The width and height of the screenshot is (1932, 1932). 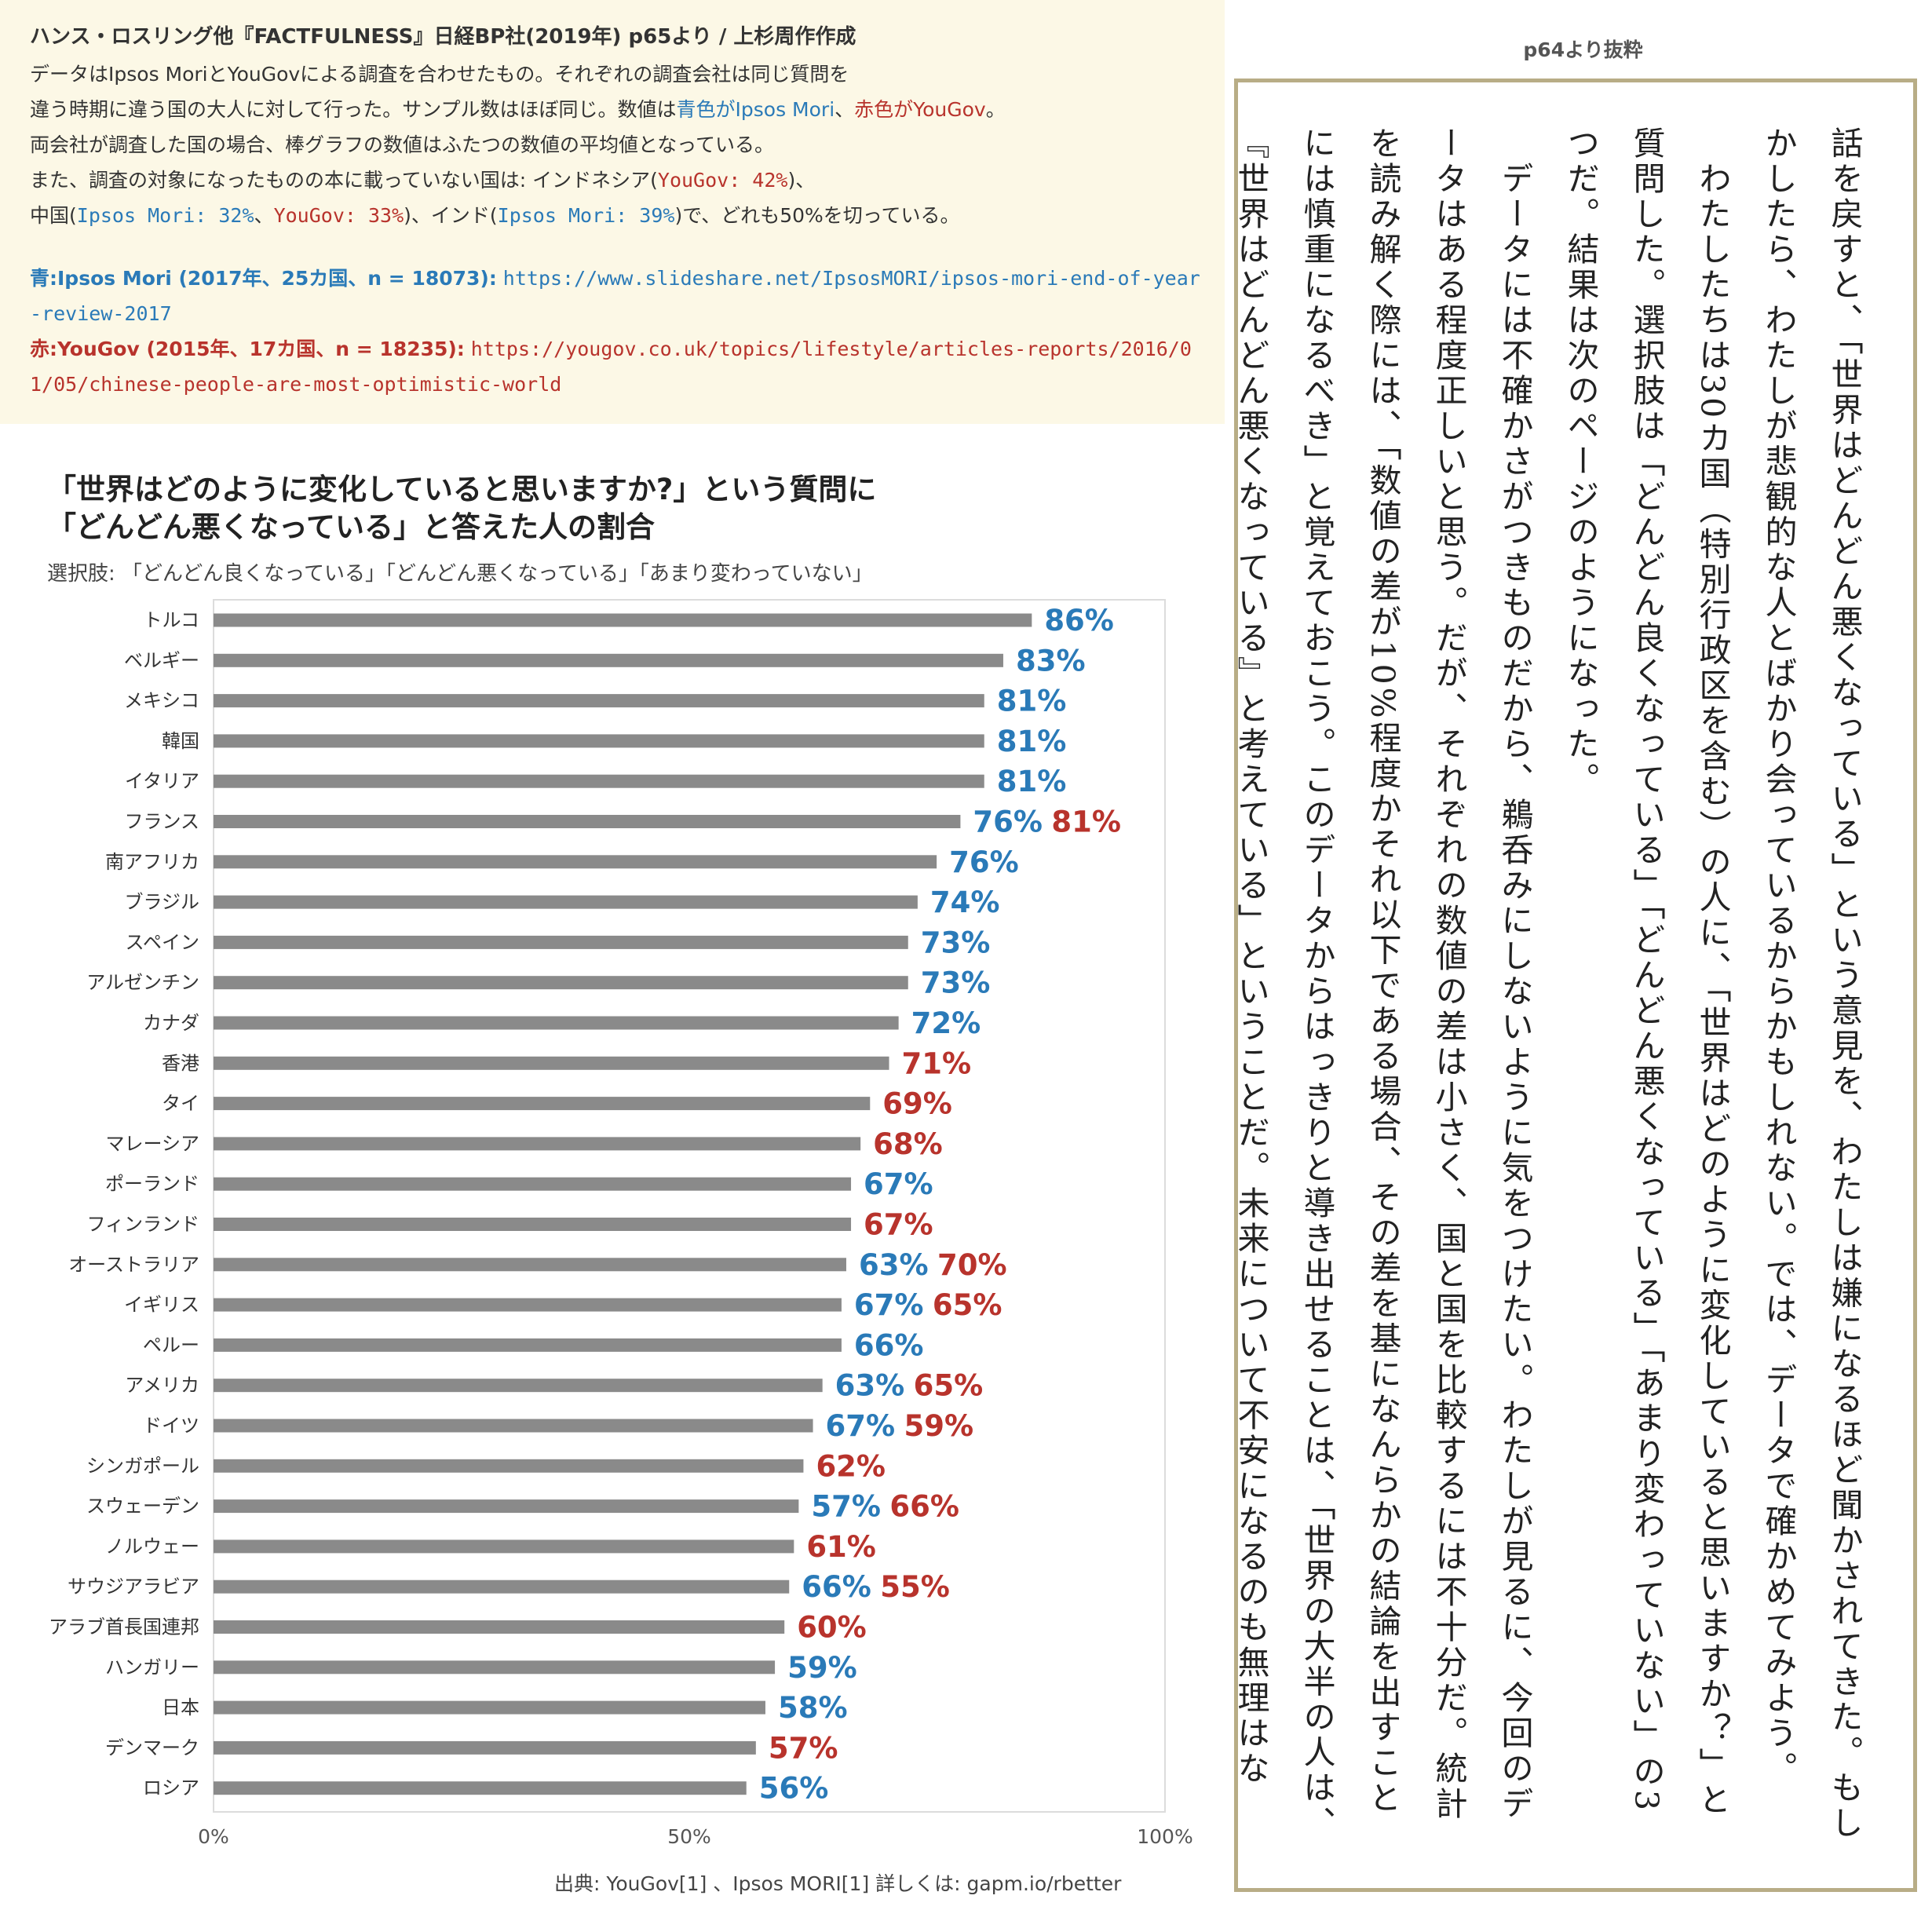 What do you see at coordinates (53, 215) in the screenshot?
I see `note-text: 中国(` at bounding box center [53, 215].